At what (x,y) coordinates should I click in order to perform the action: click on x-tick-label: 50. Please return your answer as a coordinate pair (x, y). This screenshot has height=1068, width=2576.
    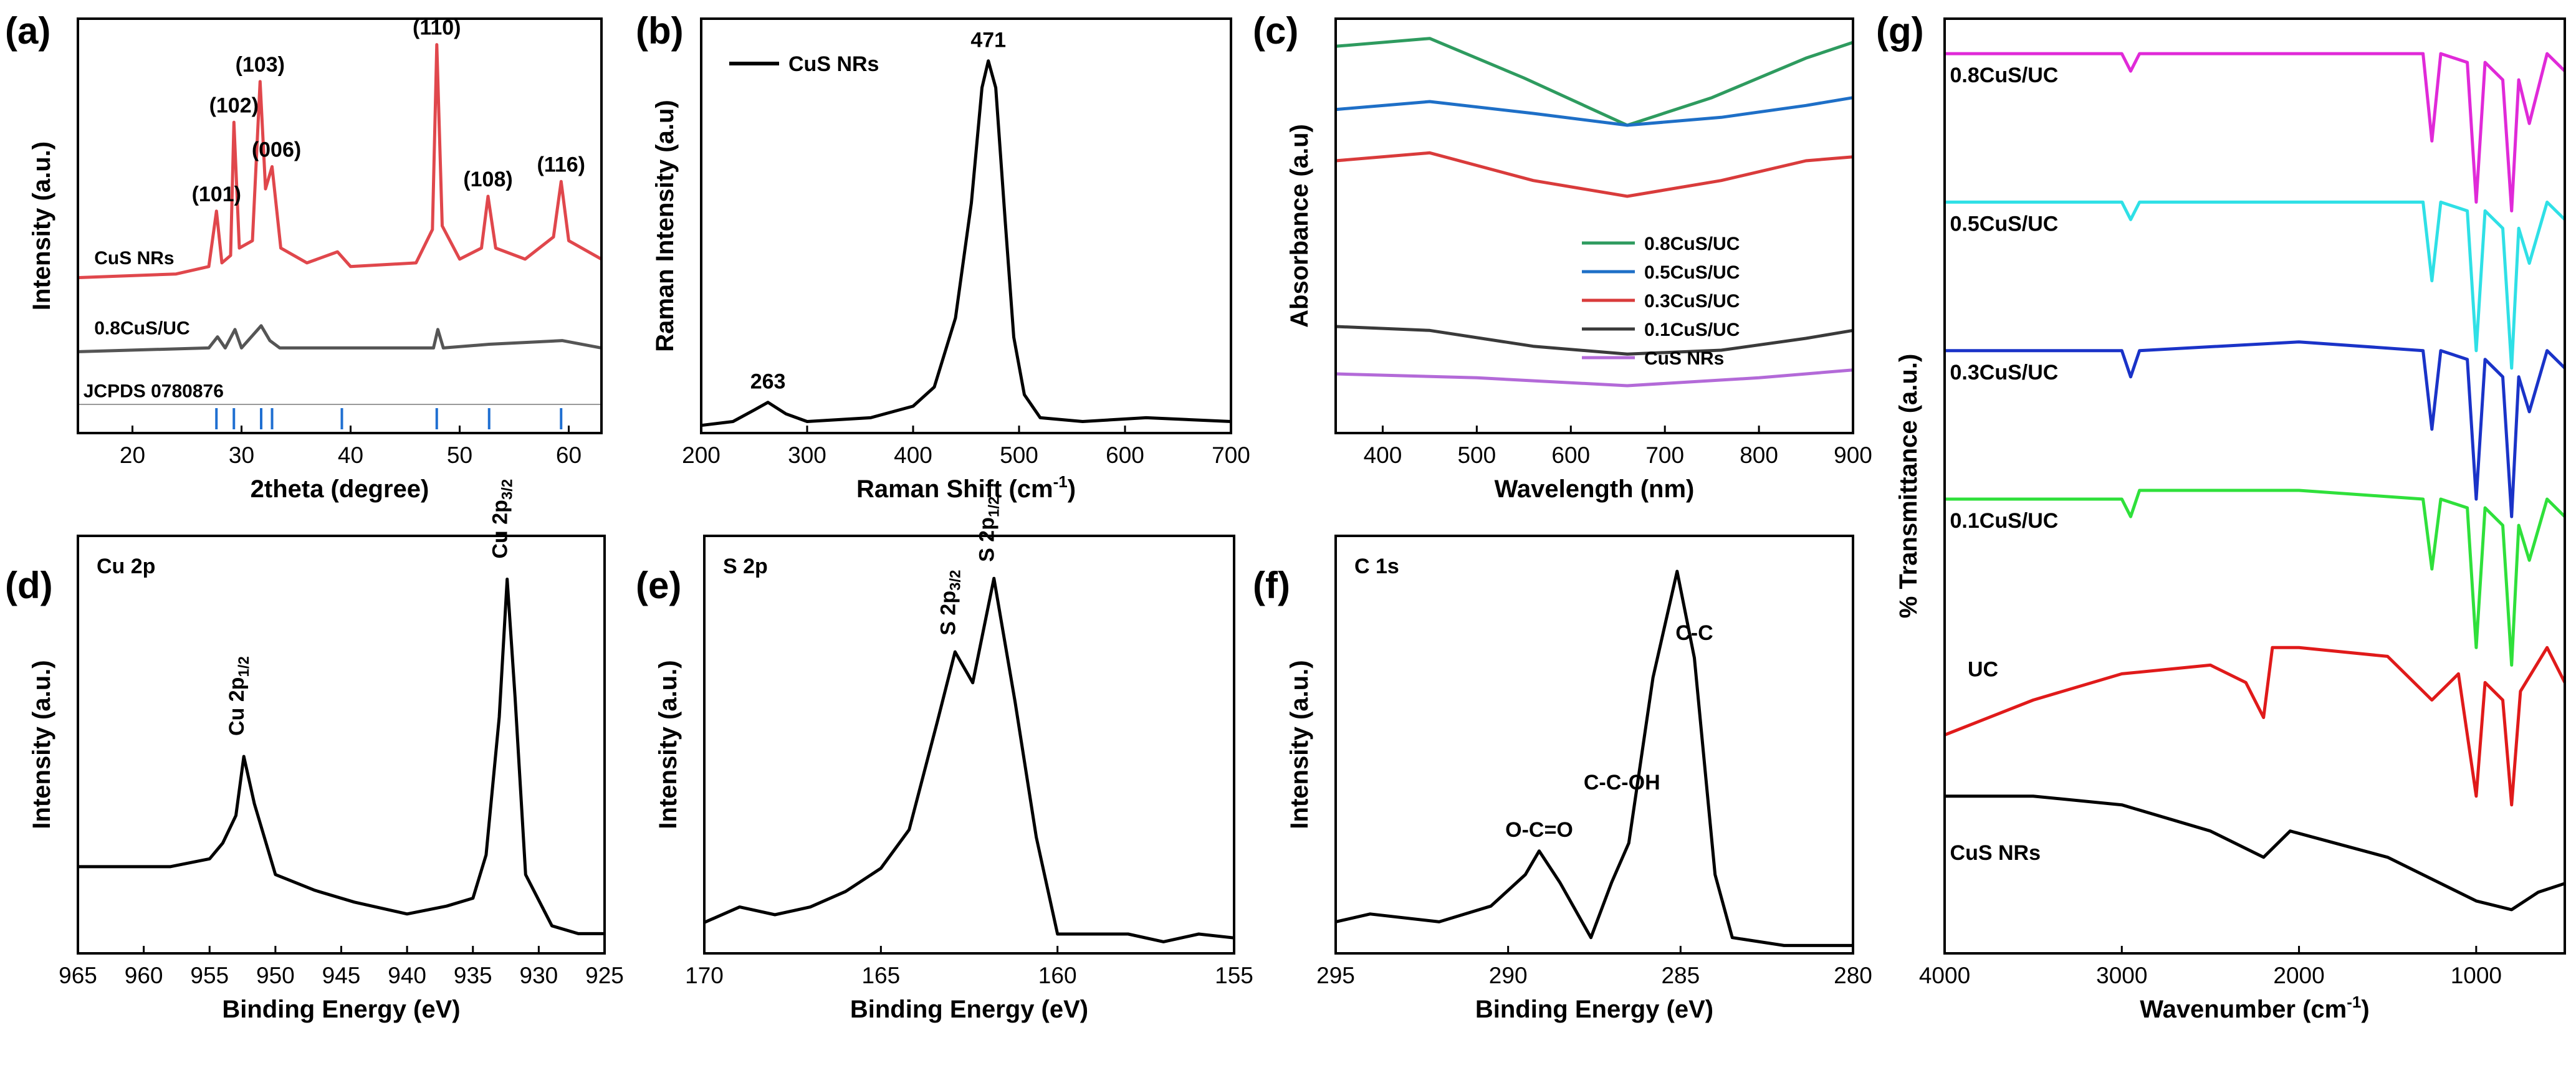
    Looking at the image, I should click on (460, 455).